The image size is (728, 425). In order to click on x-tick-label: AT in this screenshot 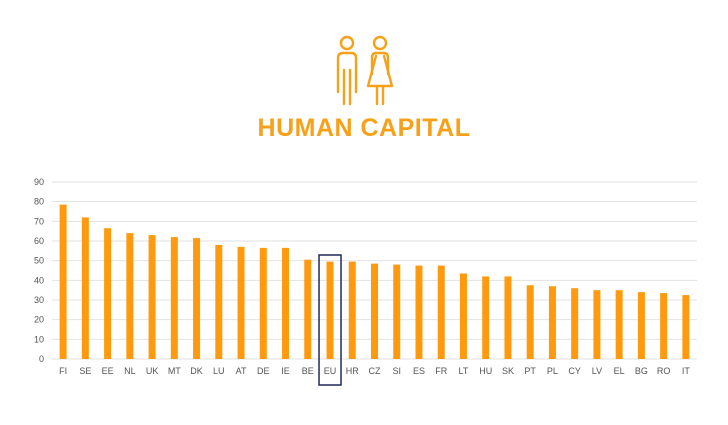, I will do `click(241, 371)`.